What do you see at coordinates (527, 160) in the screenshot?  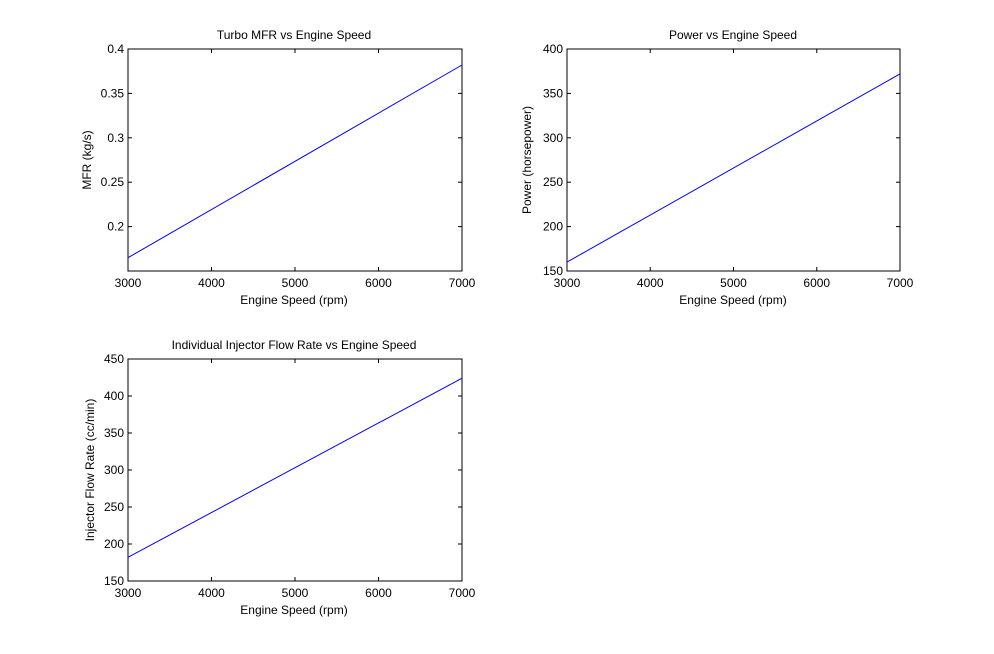 I see `y-axis-label: Power (horsepower)` at bounding box center [527, 160].